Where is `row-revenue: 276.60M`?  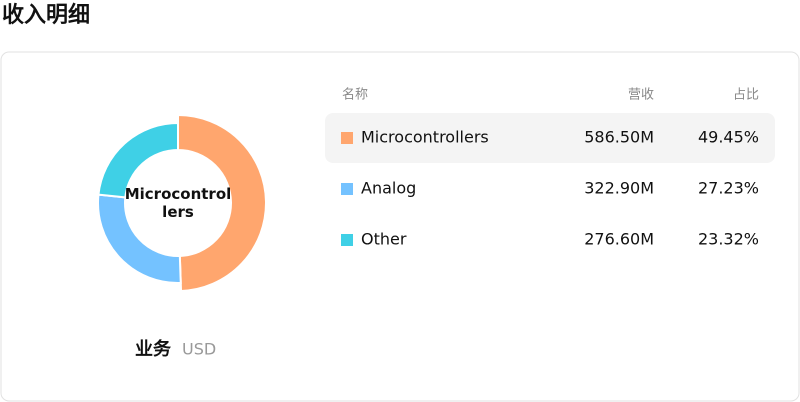 row-revenue: 276.60M is located at coordinates (619, 239).